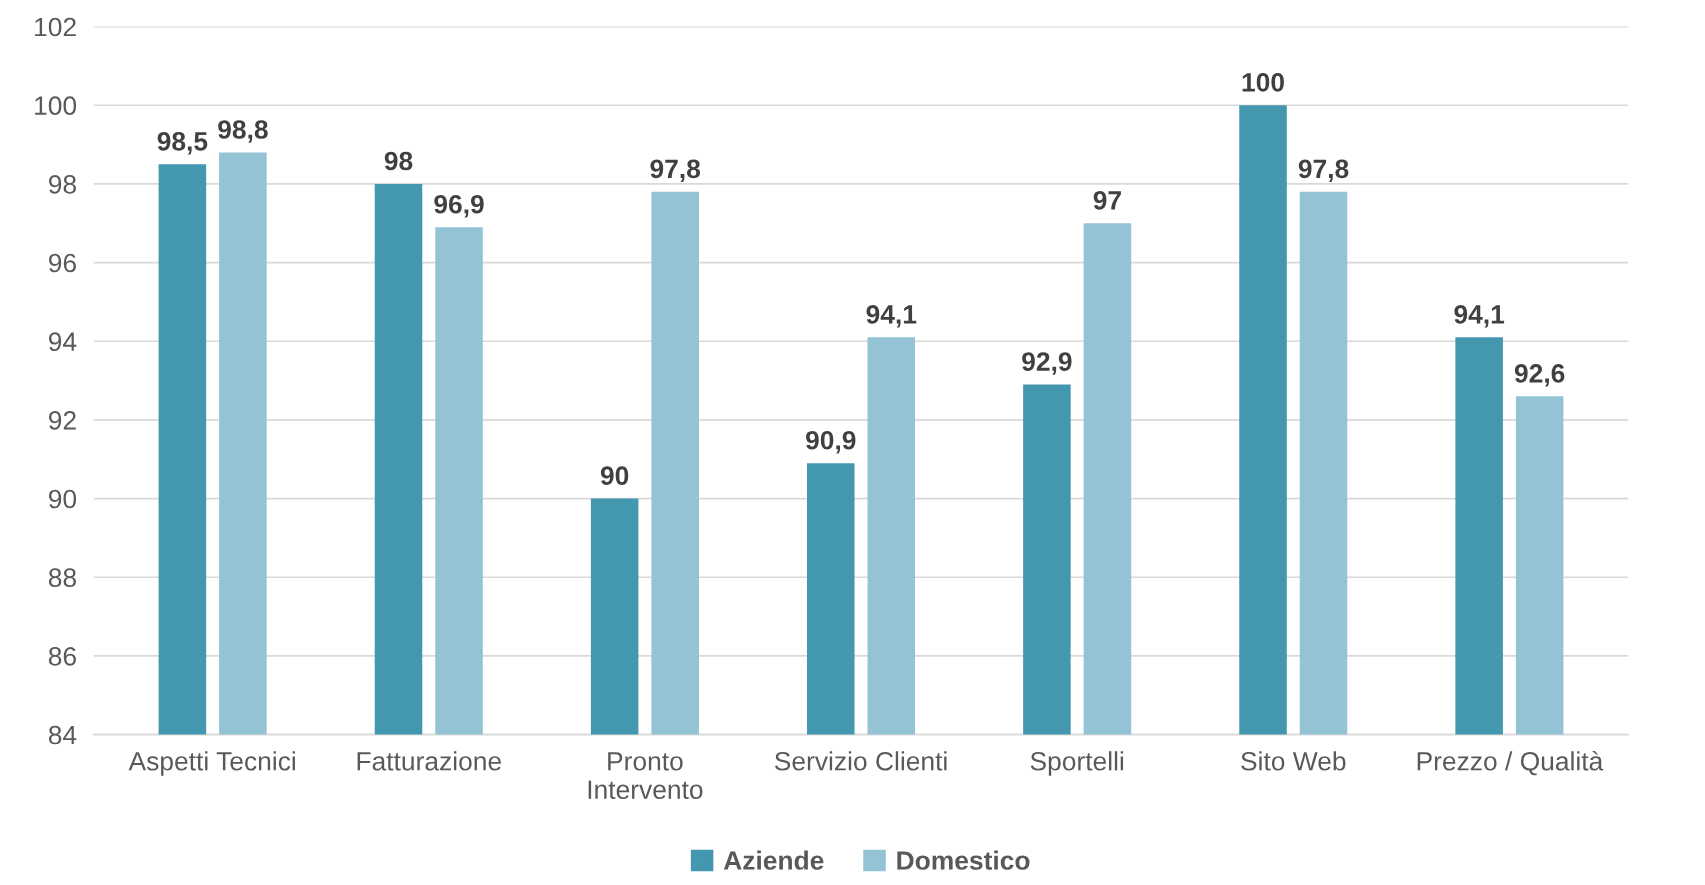 This screenshot has height=885, width=1705. Describe the element at coordinates (459, 206) in the screenshot. I see `data-label: 96,9` at that location.